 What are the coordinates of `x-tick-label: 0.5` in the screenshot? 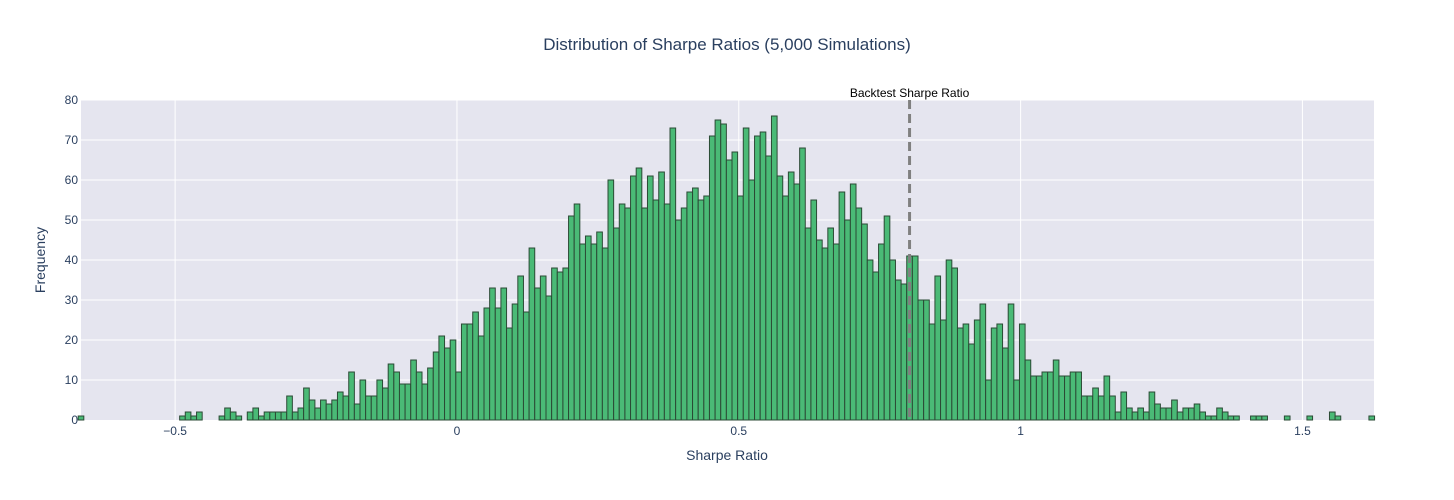 It's located at (738, 431).